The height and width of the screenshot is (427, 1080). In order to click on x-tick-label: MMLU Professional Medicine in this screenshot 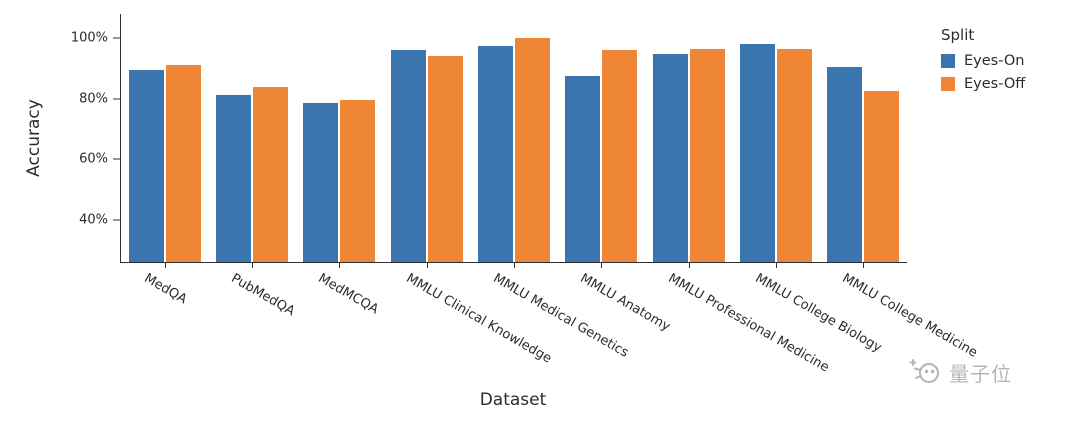, I will do `click(748, 323)`.